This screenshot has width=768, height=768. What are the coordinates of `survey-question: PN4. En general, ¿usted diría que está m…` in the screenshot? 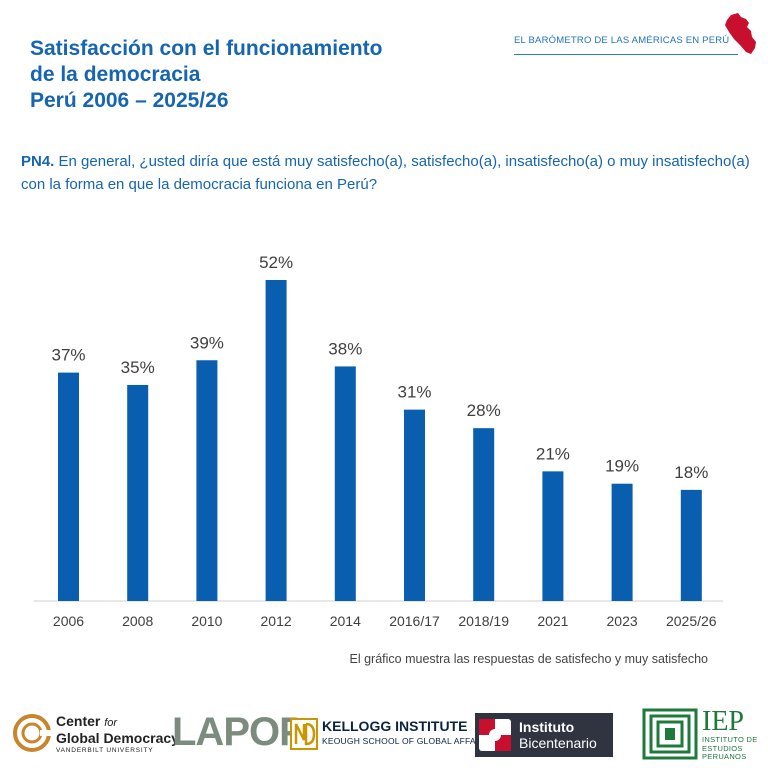 It's located at (388, 173).